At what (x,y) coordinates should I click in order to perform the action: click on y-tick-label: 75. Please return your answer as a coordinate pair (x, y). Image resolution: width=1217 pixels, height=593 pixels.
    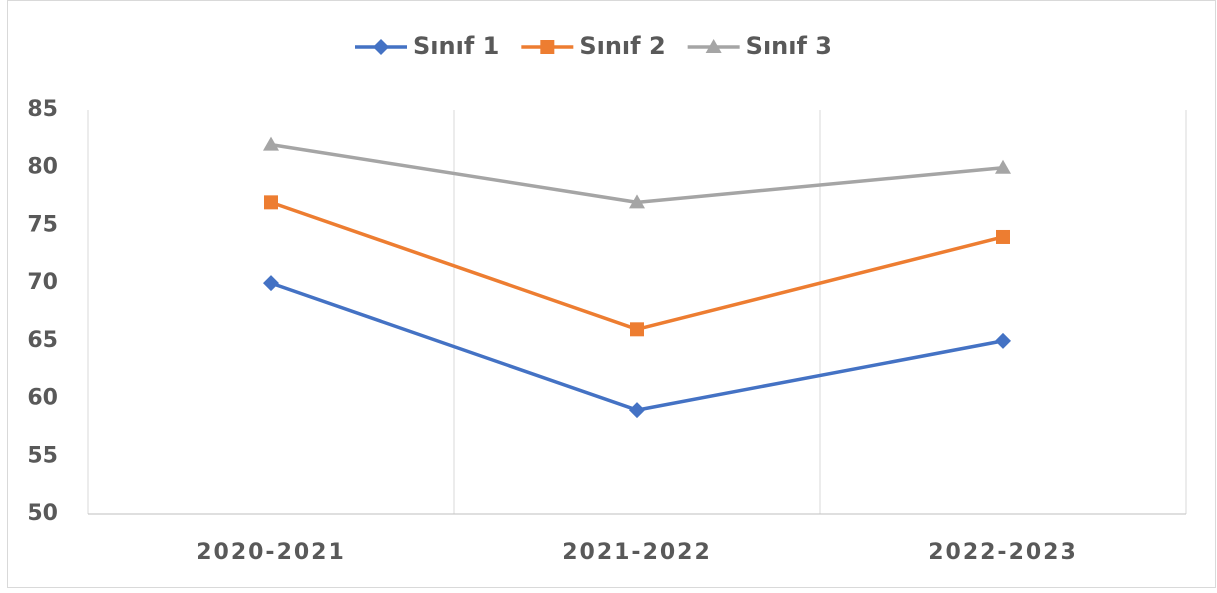
    Looking at the image, I should click on (42, 224).